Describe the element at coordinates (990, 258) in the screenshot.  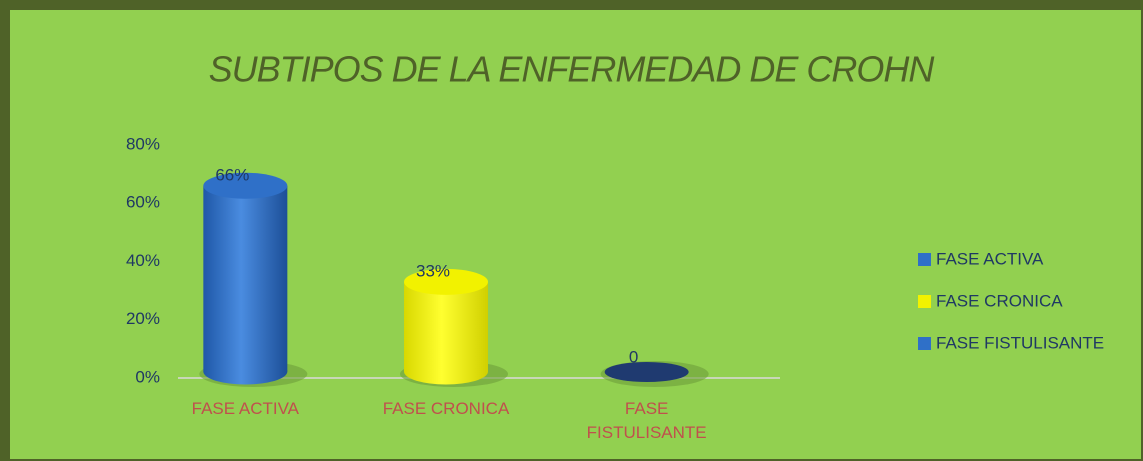
I see `legend-label: FASE ACTIVA` at that location.